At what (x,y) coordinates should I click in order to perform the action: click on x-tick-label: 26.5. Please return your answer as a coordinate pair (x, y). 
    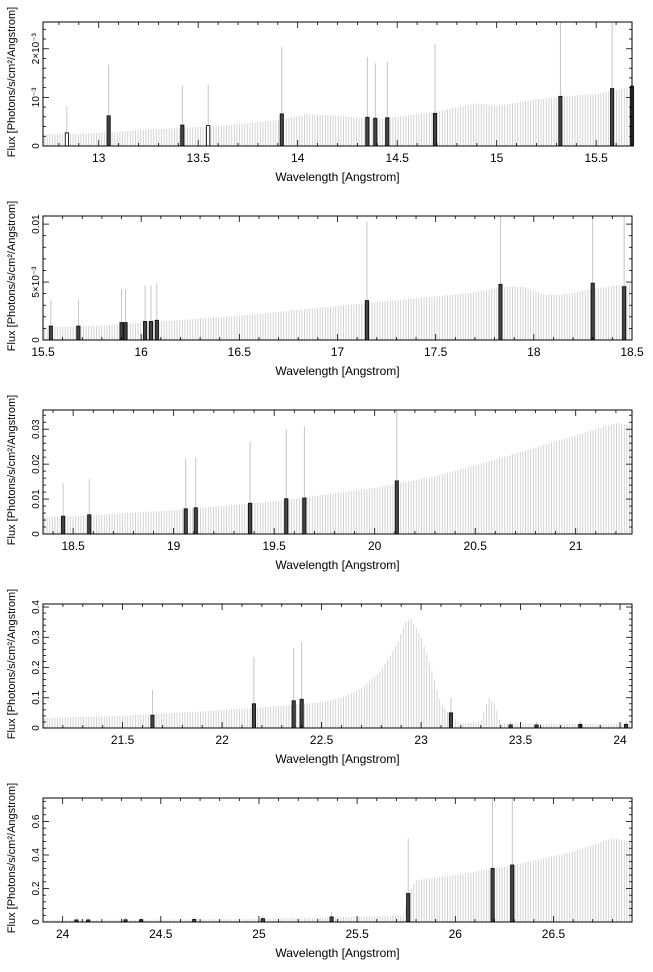
    Looking at the image, I should click on (554, 934).